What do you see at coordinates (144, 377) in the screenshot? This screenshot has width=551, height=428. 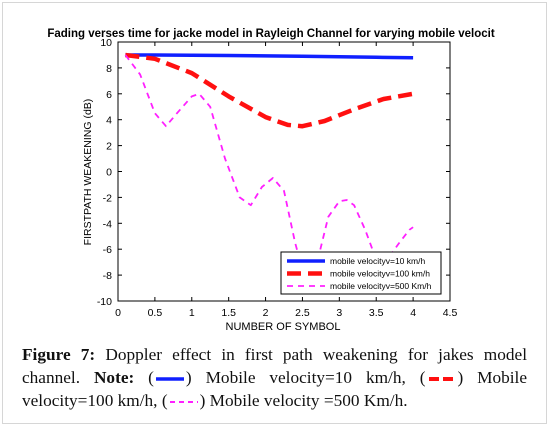 I see `caption-text-open: (` at bounding box center [144, 377].